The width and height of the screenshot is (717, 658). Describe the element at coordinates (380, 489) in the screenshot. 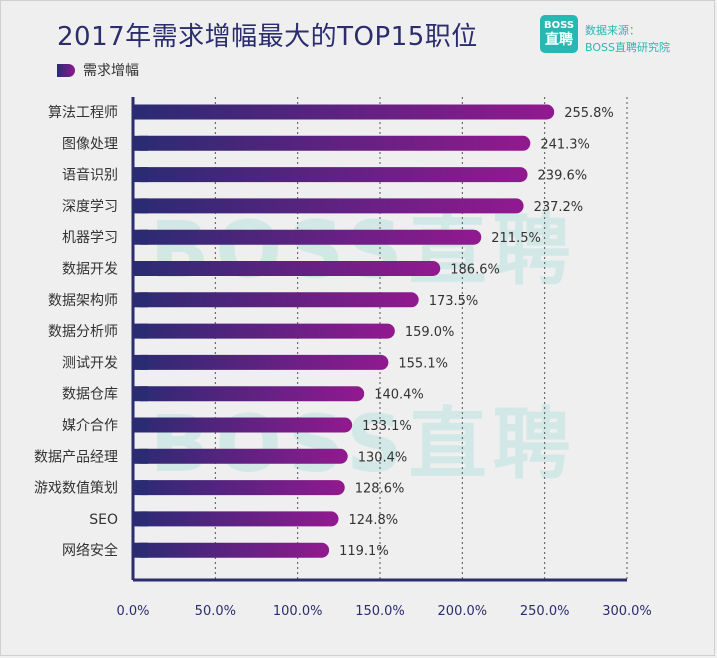

I see `value-label: 128.6%` at that location.